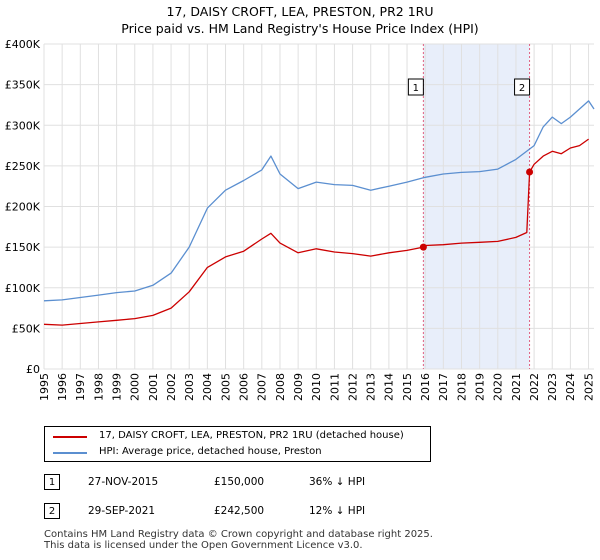 This screenshot has width=600, height=560. I want to click on legend-swatch-hpi, so click(70, 453).